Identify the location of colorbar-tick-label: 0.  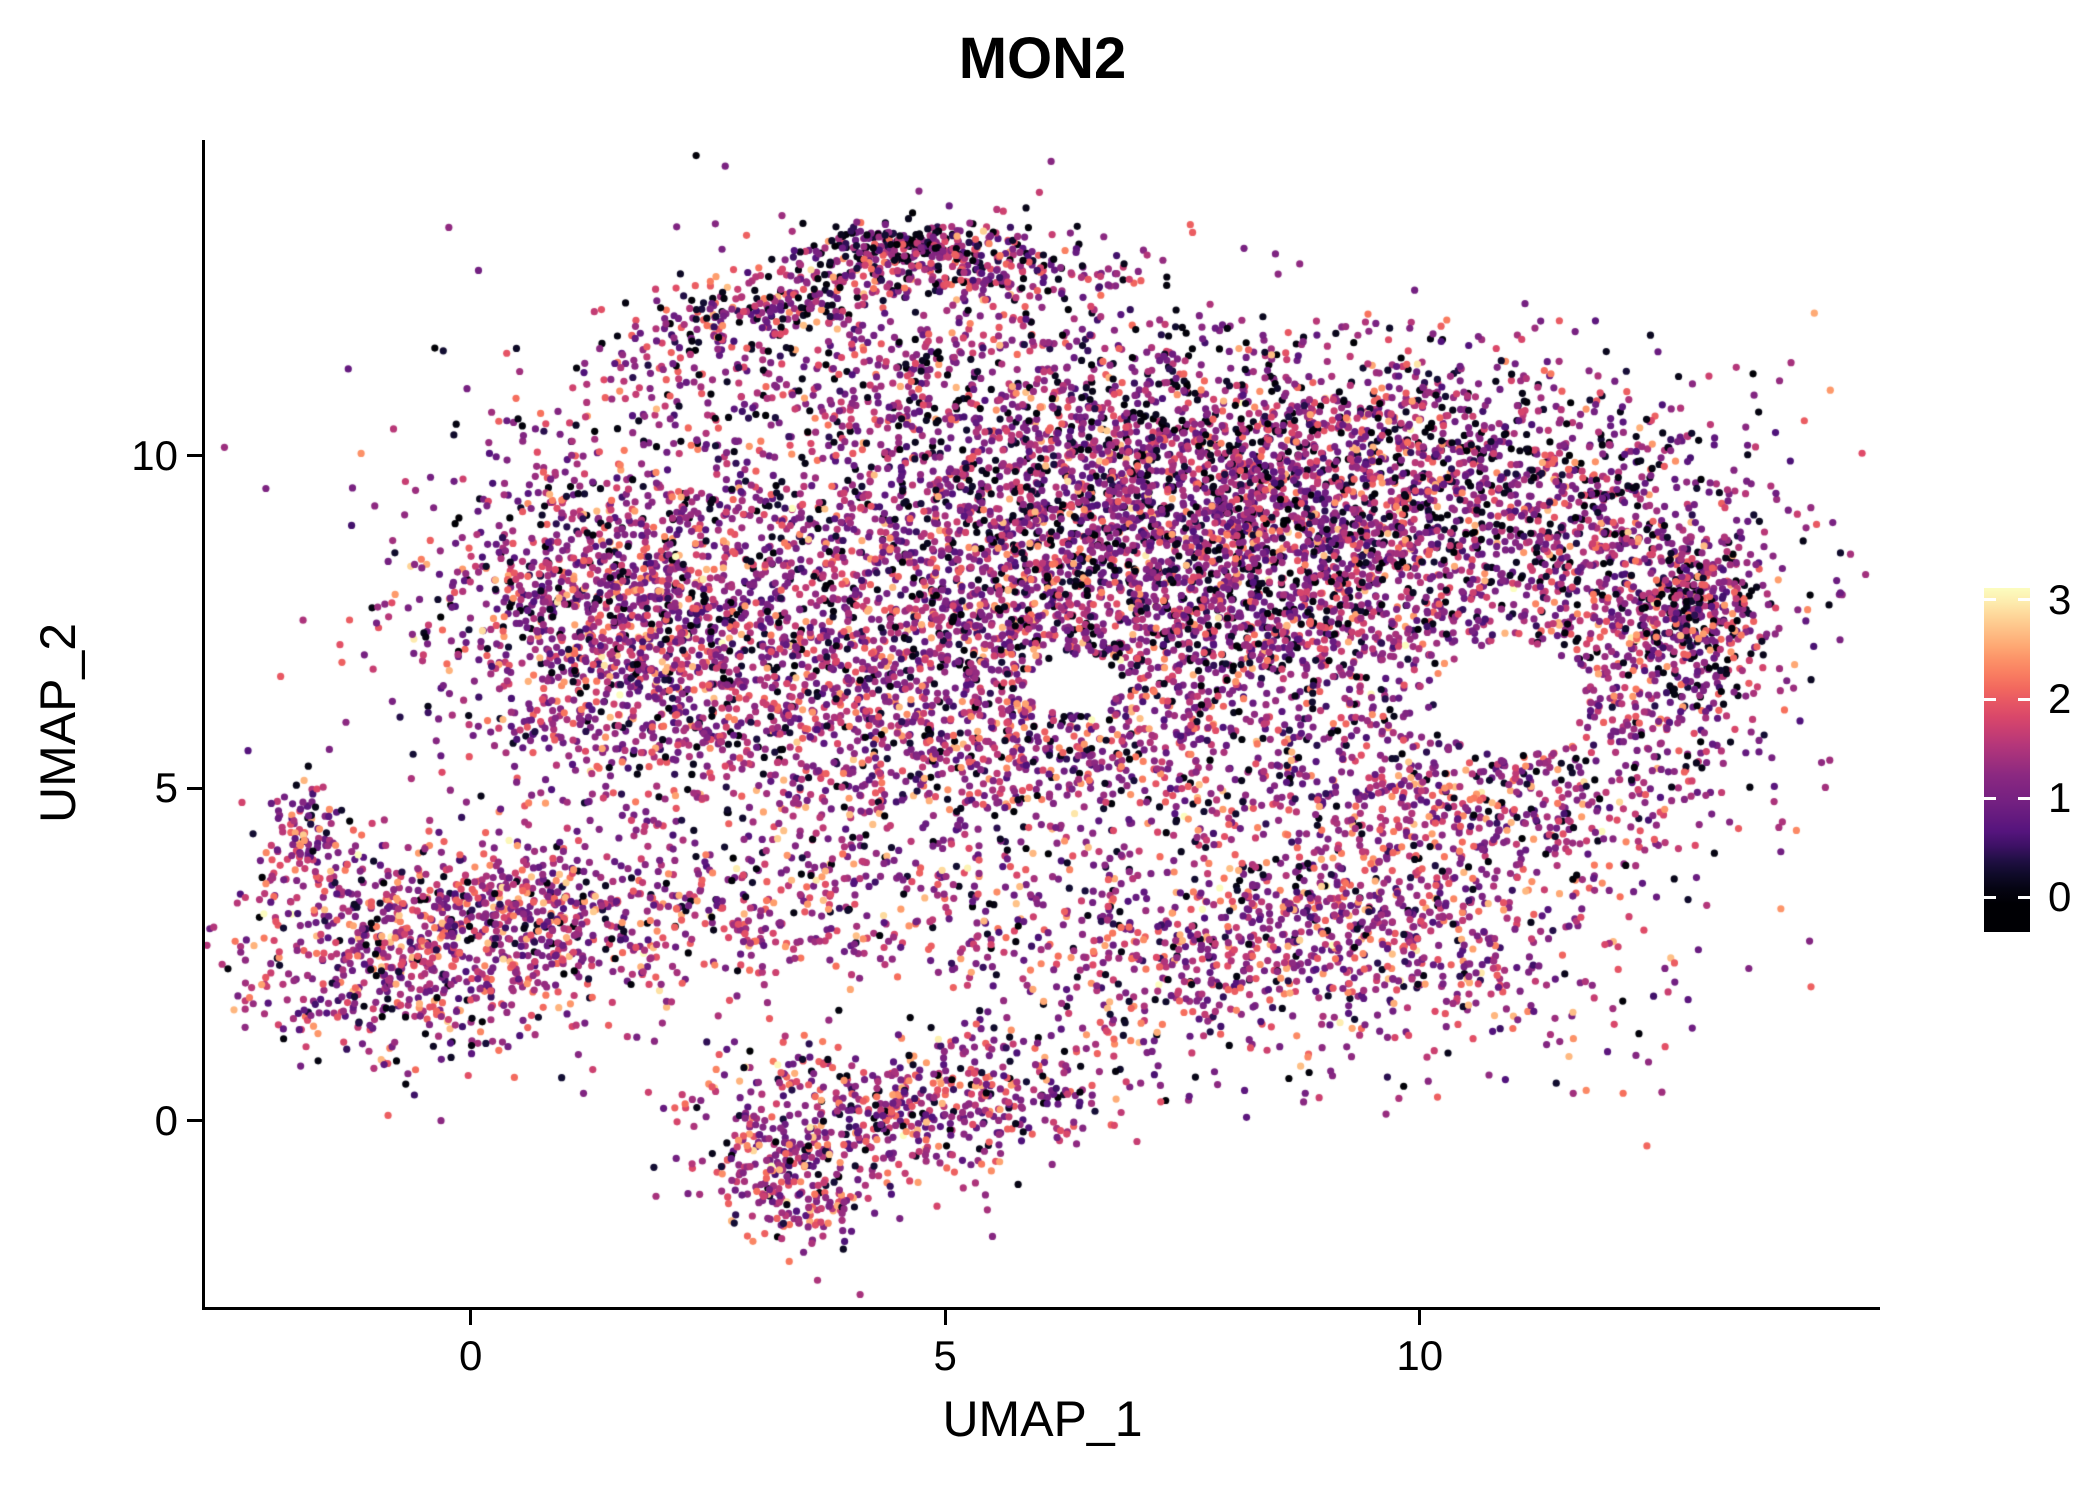
(2060, 897).